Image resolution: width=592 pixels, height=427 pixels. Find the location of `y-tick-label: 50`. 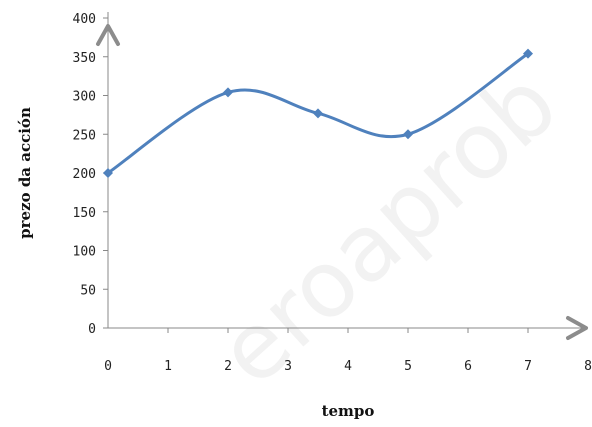

y-tick-label: 50 is located at coordinates (88, 290).